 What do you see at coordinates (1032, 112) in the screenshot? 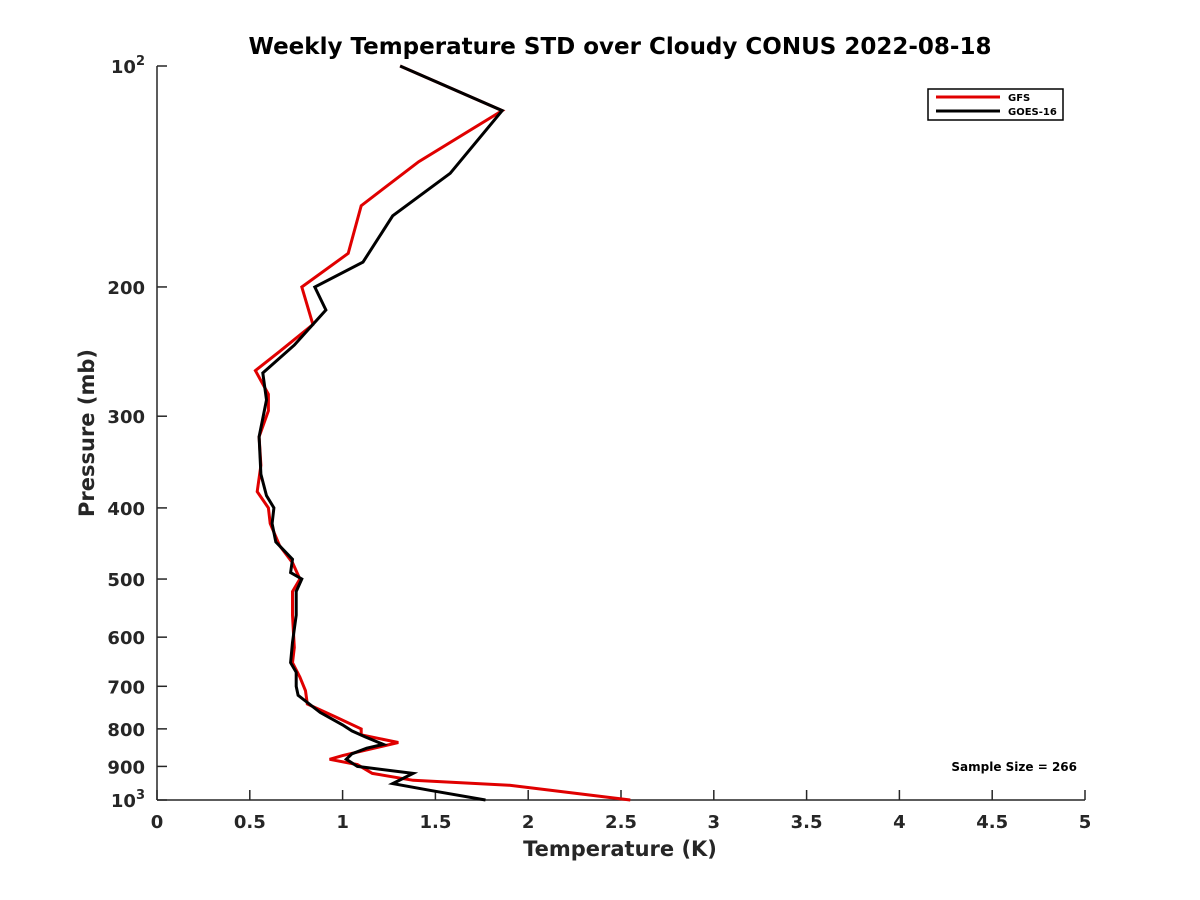
I see `legend-label-goes16: GOES-16` at bounding box center [1032, 112].